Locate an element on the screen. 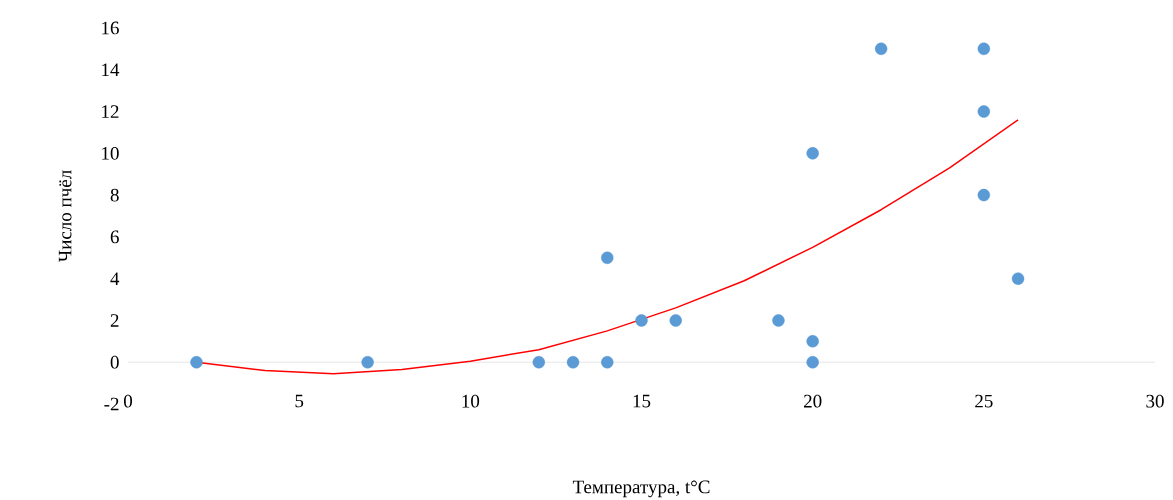 The height and width of the screenshot is (500, 1173). y-tick-label: 4 is located at coordinates (115, 278).